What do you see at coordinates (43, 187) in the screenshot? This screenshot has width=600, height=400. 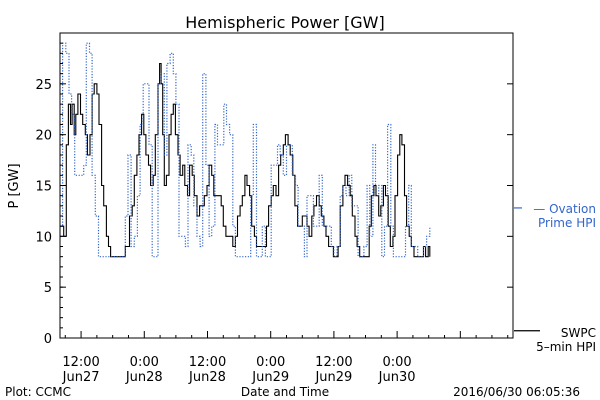 I see `y-tick-label: 15` at bounding box center [43, 187].